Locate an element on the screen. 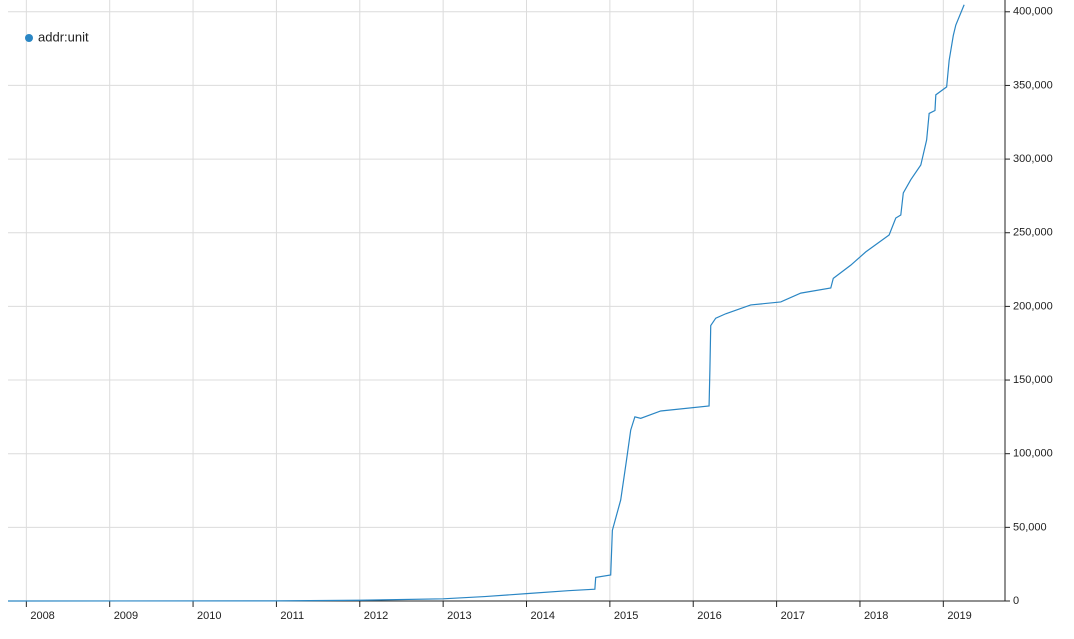 This screenshot has height=639, width=1074. y-tick-label: 350,000 is located at coordinates (1033, 85).